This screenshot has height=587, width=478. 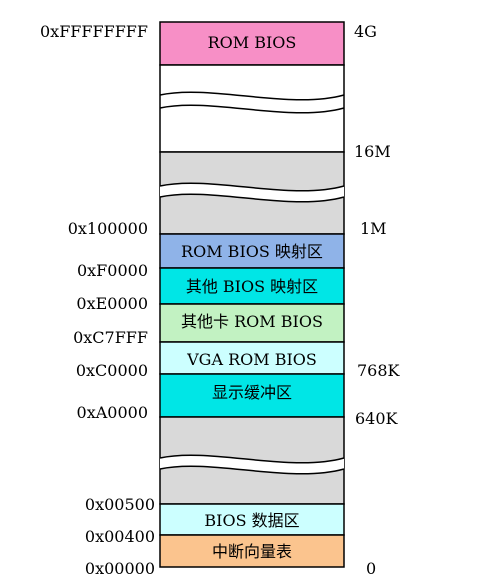 I want to click on region-other-bios-map-label: 其他 BIOS 映射区, so click(x=252, y=286).